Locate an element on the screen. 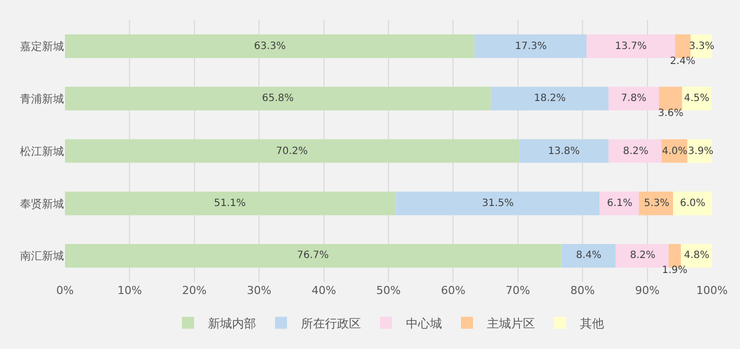 This screenshot has width=740, height=349. data-label: 65.8% is located at coordinates (278, 98).